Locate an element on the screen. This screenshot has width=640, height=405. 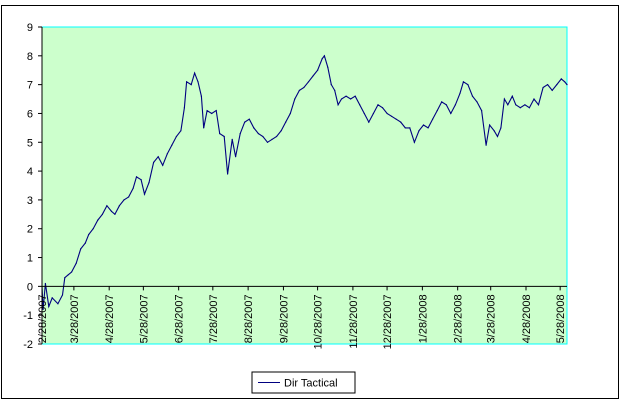
x-tick-label: 5/28/2008 is located at coordinates (561, 318).